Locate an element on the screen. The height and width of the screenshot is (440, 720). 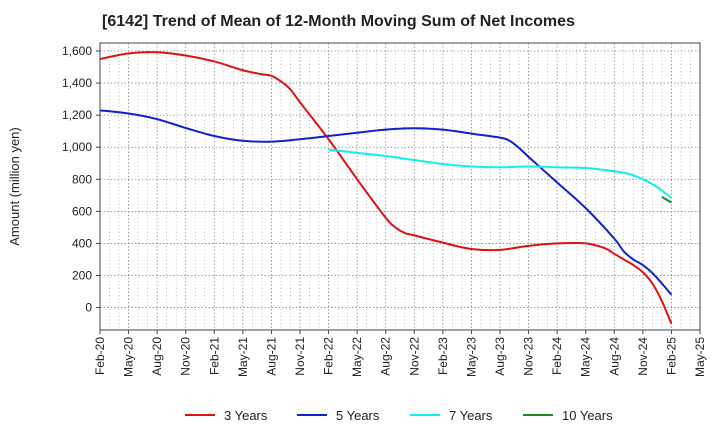
x-tick-label: May-24 is located at coordinates (586, 357).